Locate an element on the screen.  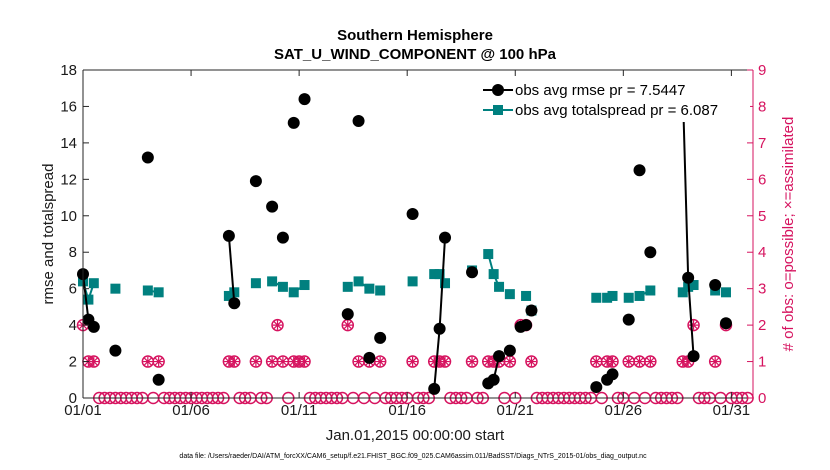
y-right-tick-label-0: 0 is located at coordinates (762, 398).